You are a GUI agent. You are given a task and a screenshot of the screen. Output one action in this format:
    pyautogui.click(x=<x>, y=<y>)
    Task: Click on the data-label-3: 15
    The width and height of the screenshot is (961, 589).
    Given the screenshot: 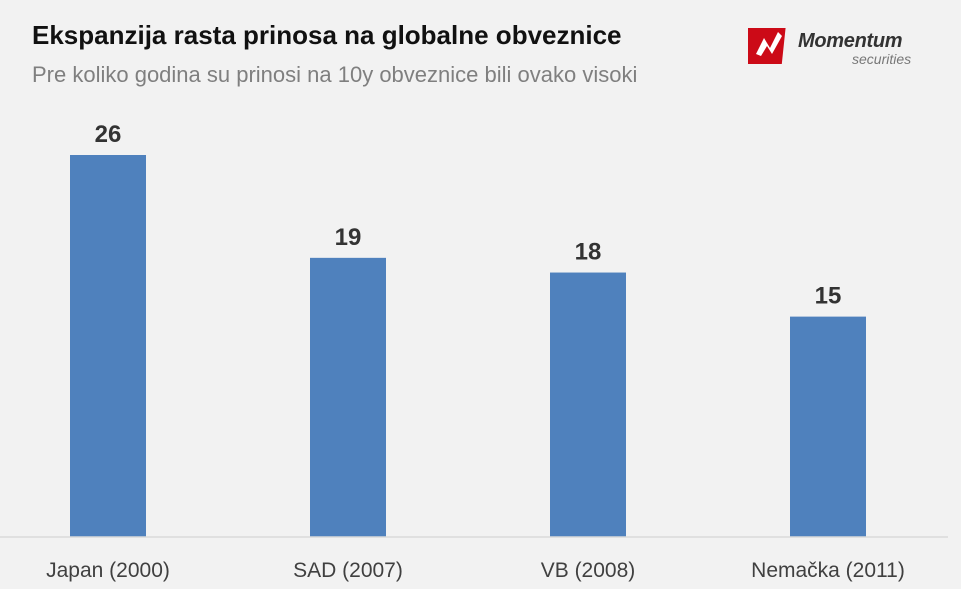 What is the action you would take?
    pyautogui.click(x=828, y=296)
    